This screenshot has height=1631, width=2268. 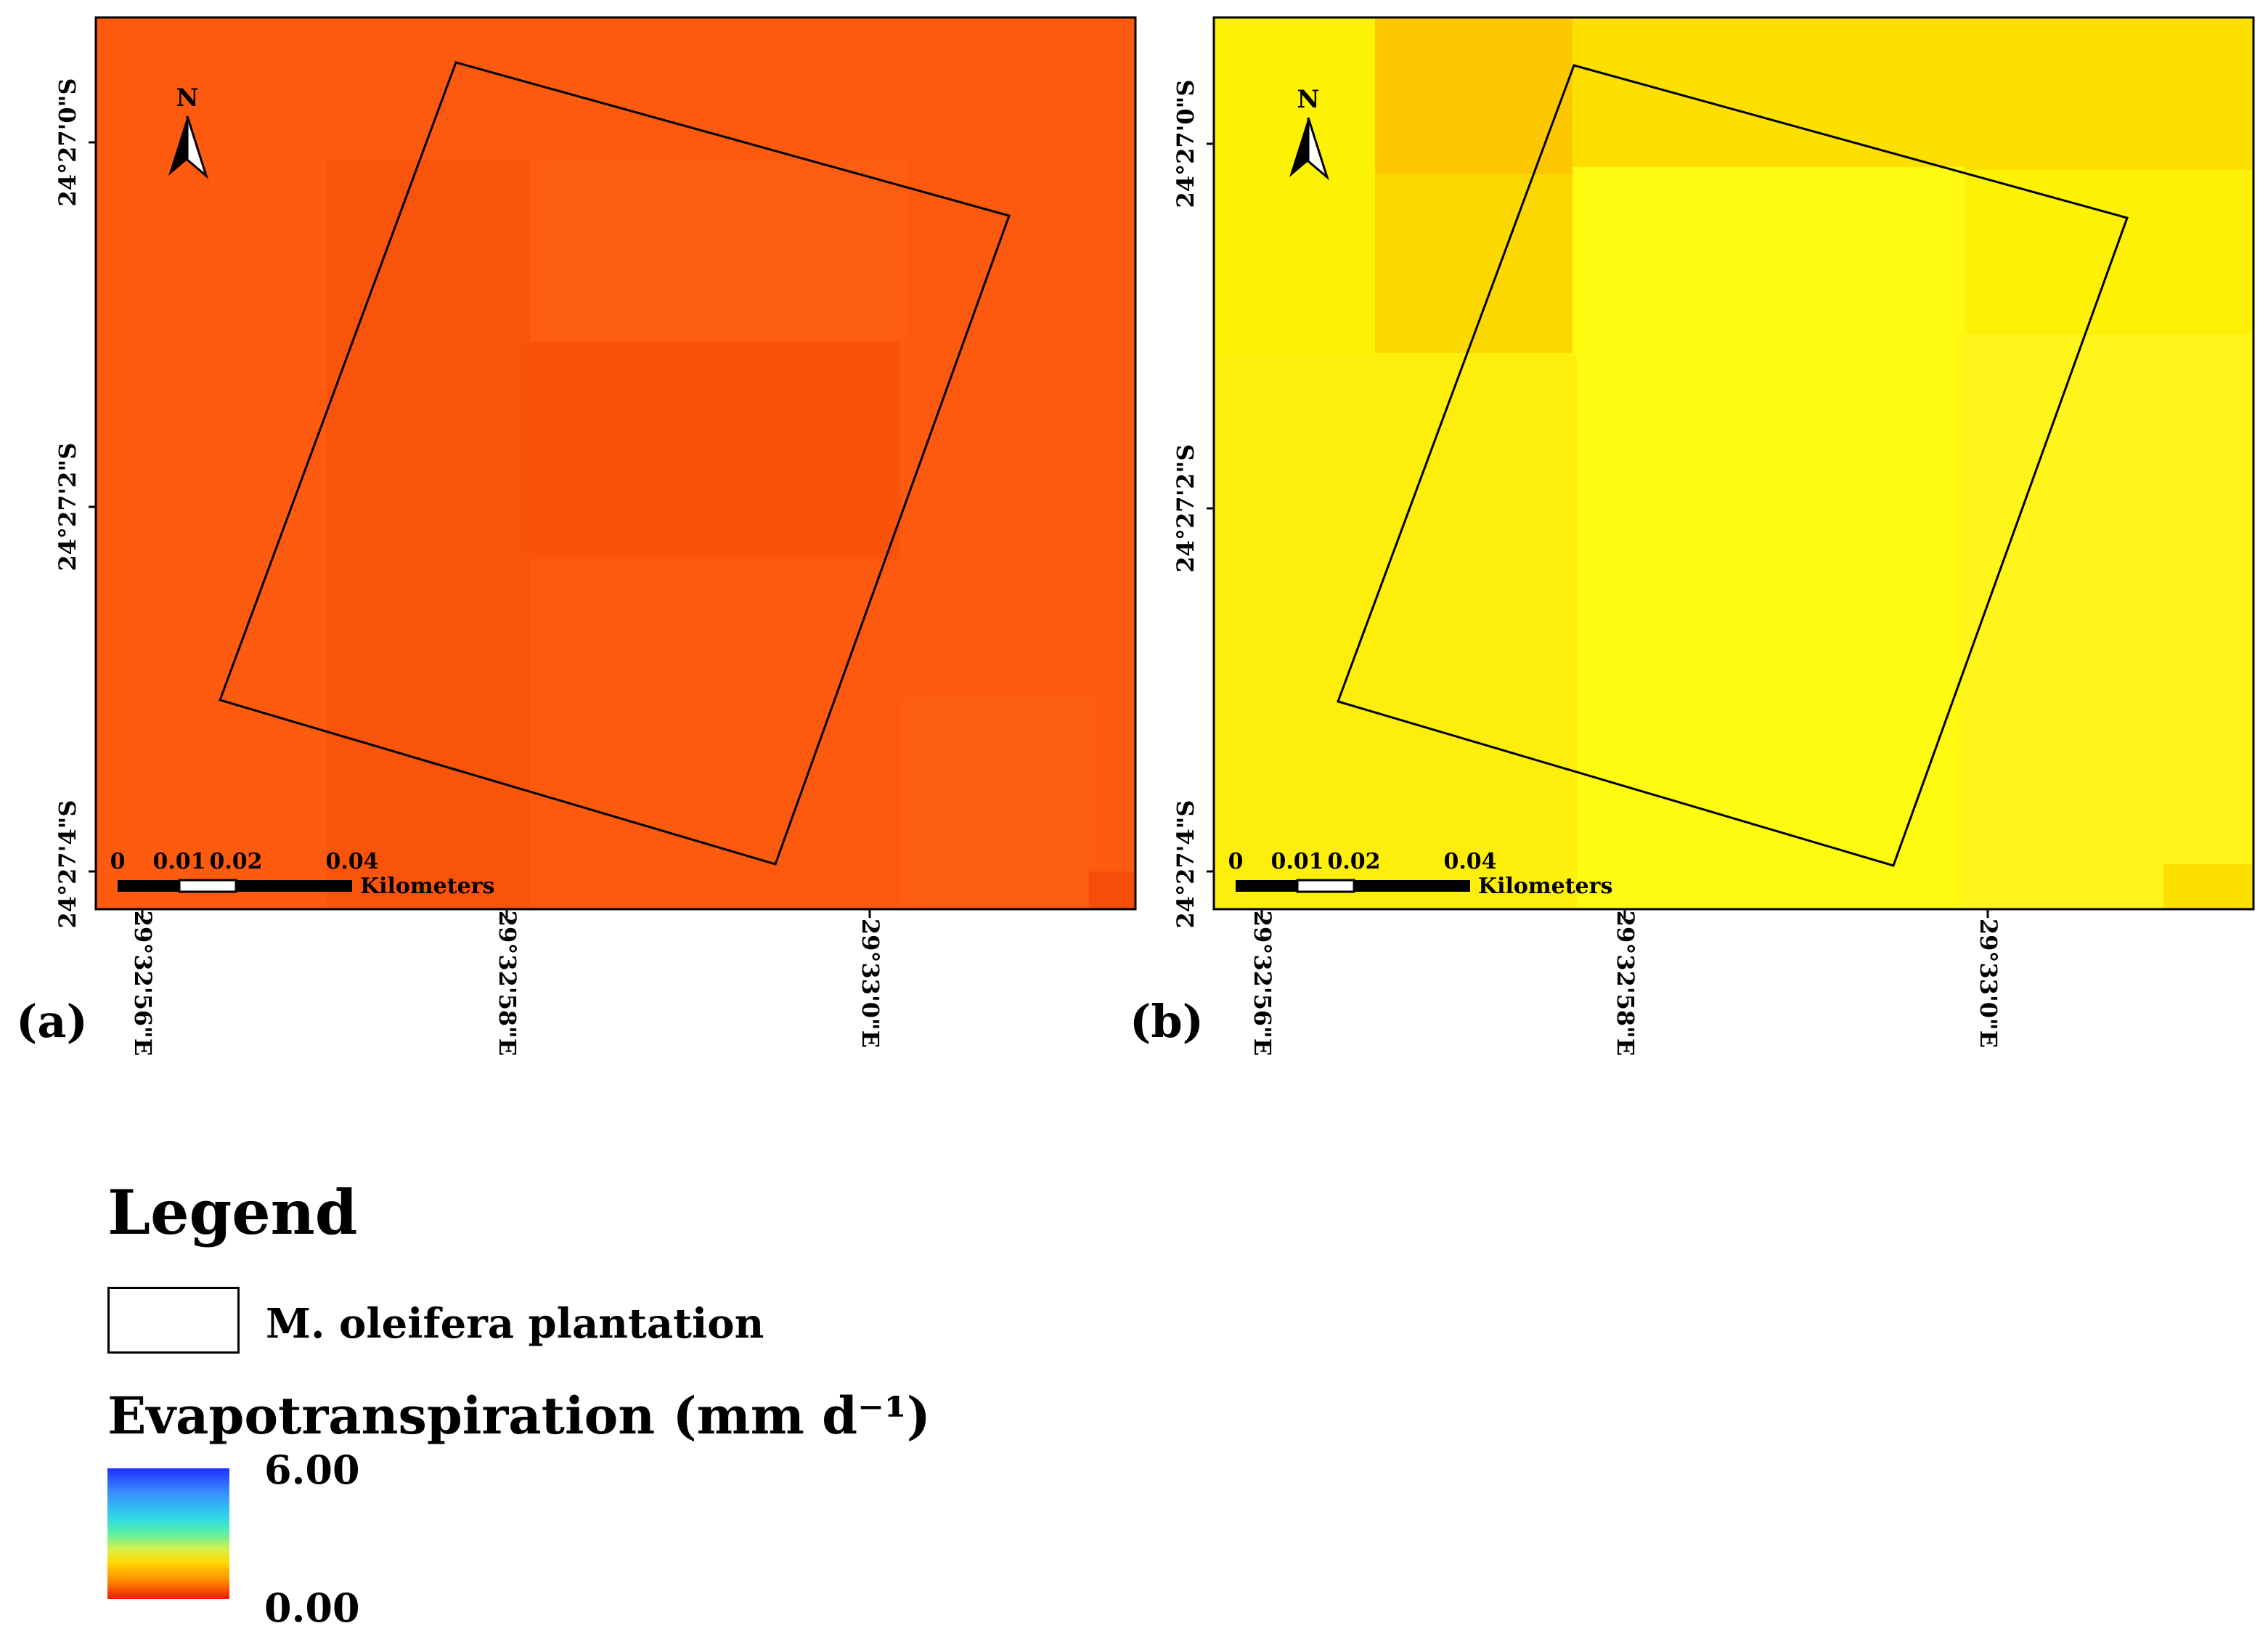 I want to click on plantation-legend-swatch, so click(x=173, y=1321).